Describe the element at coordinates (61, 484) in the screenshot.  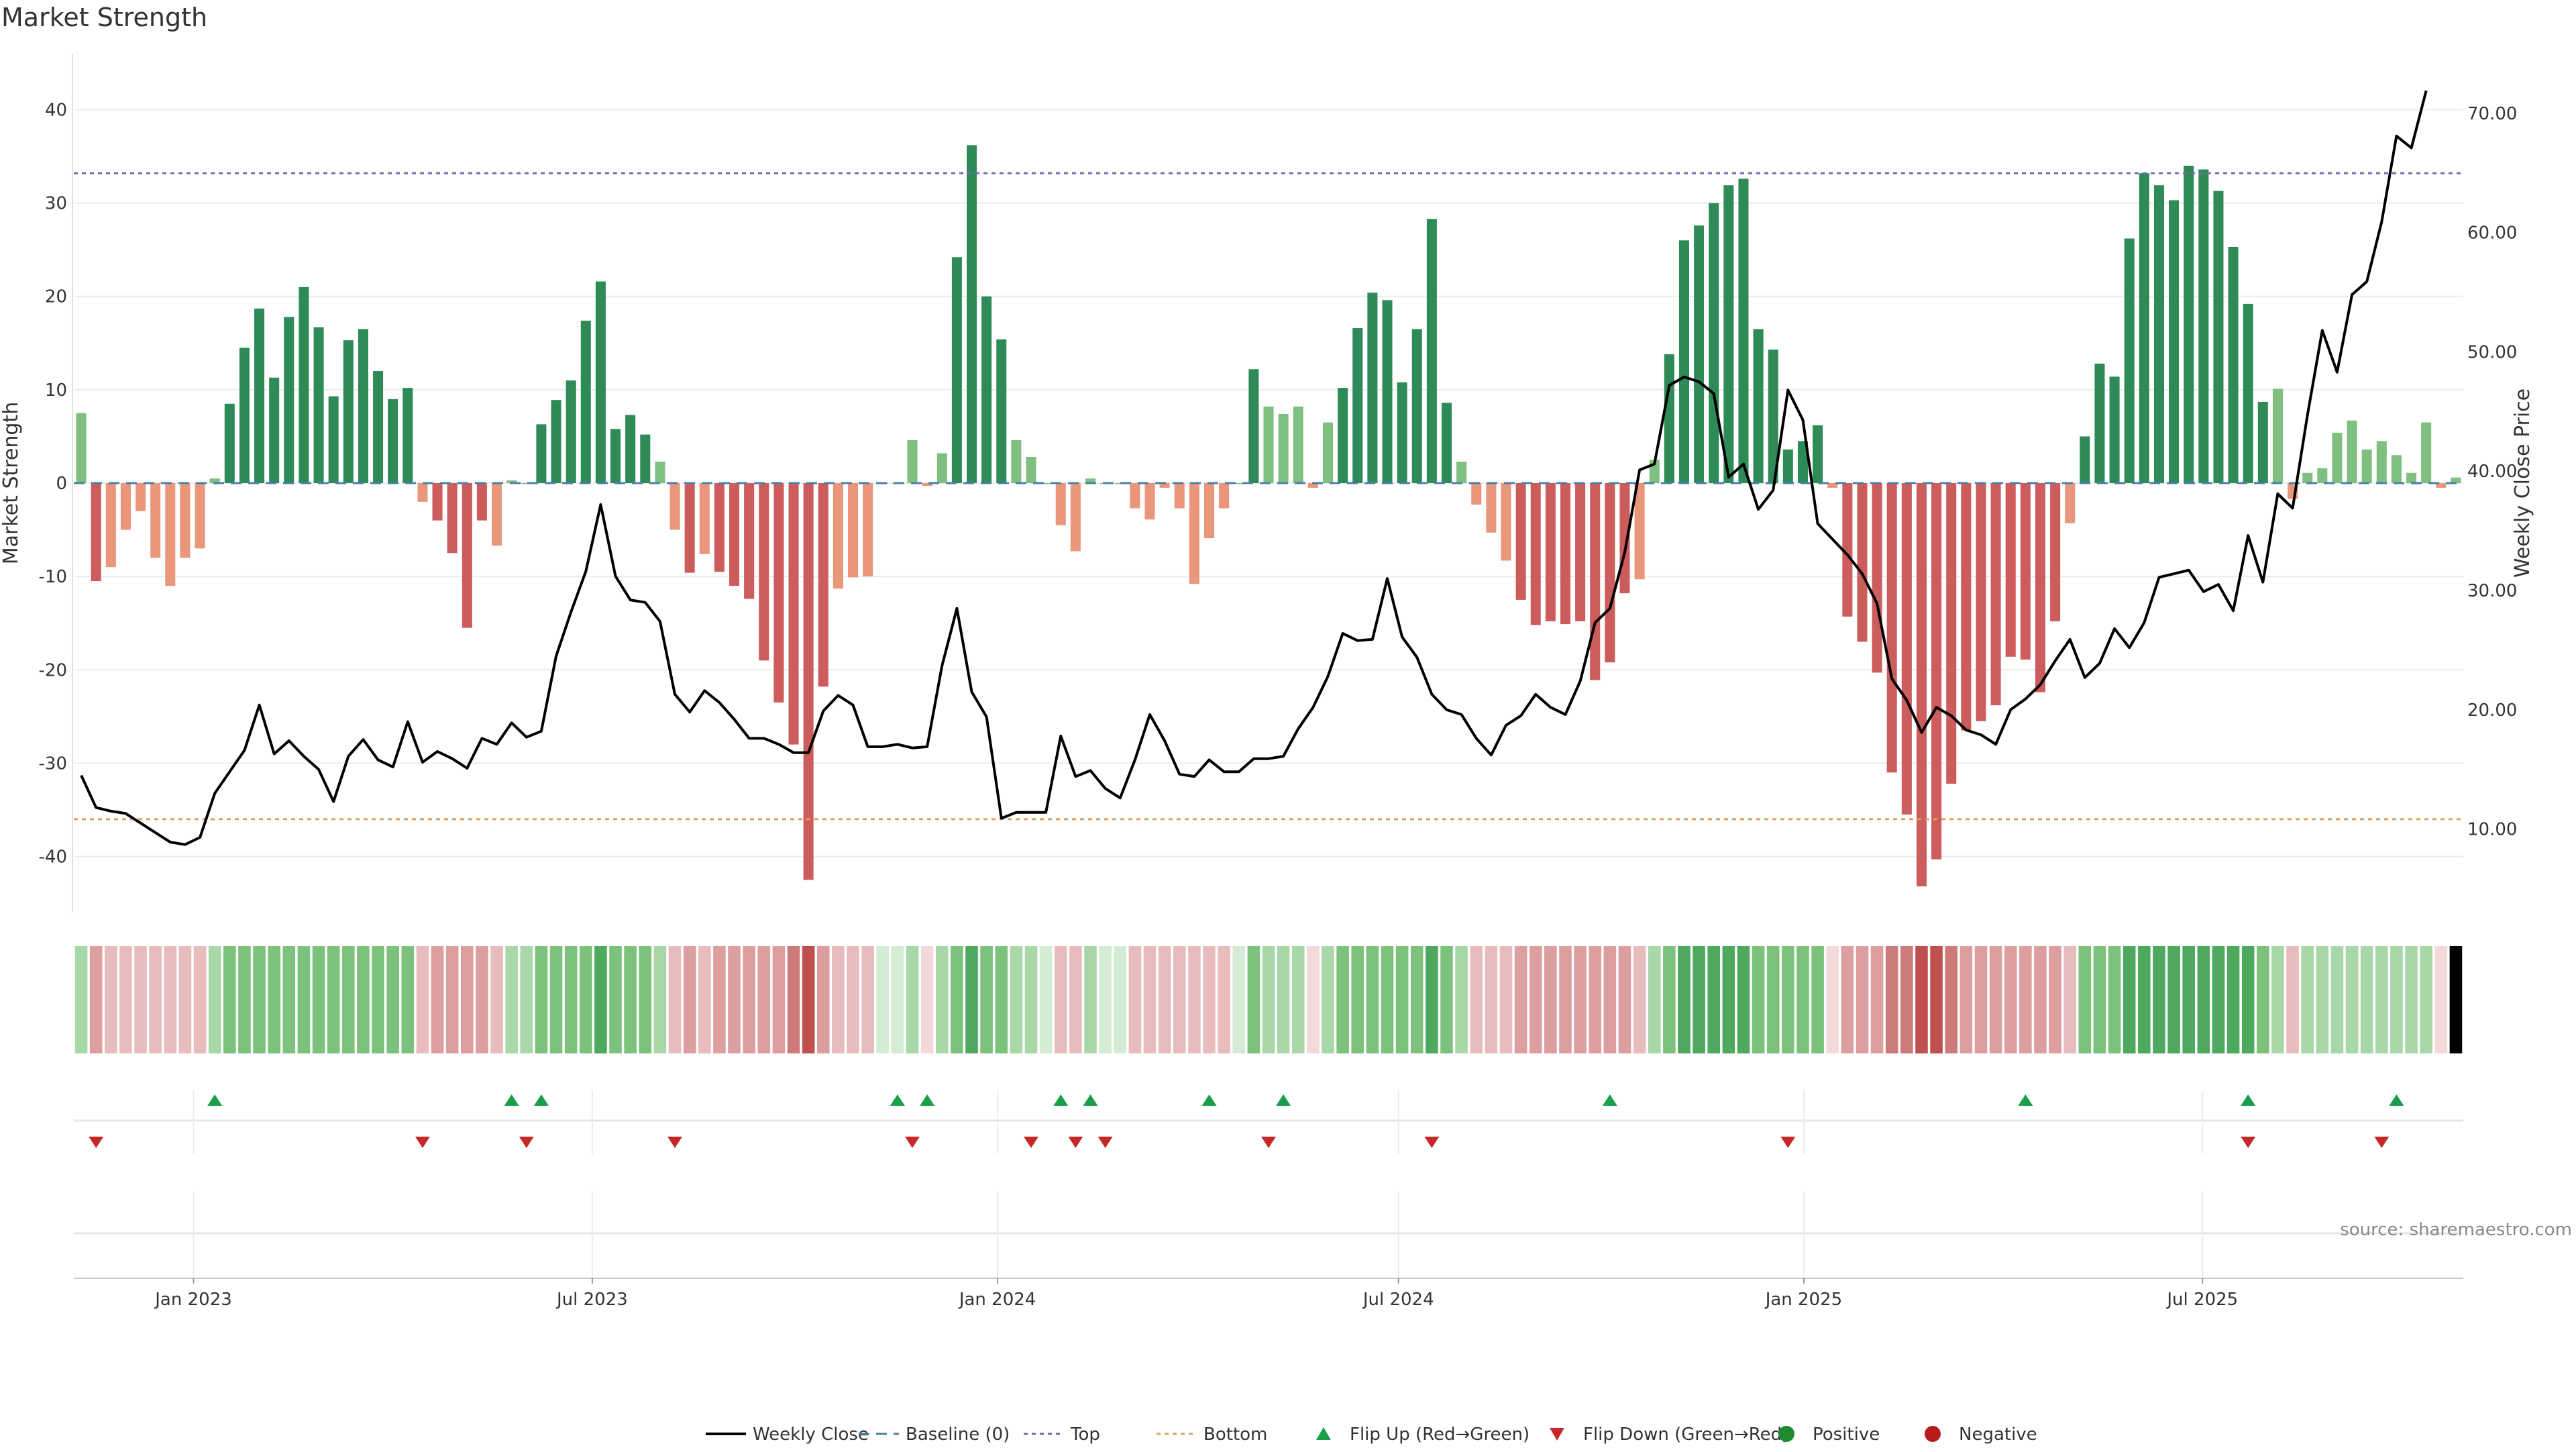
I see `y-tick-label: 0` at that location.